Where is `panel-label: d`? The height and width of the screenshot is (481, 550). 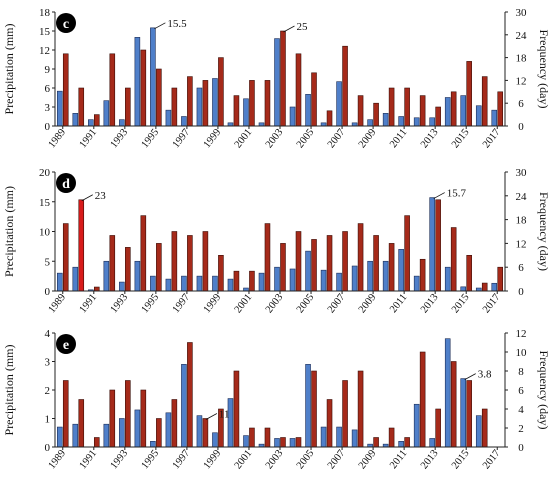 panel-label: d is located at coordinates (66, 184).